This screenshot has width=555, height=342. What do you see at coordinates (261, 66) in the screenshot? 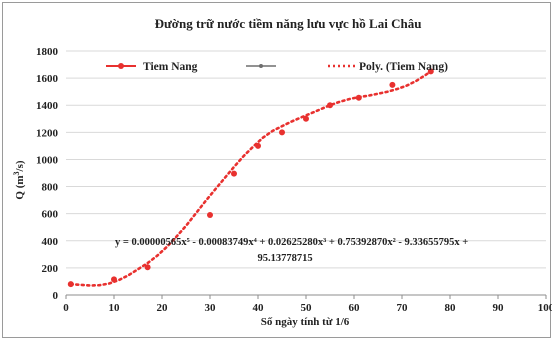
I see `legend-item-gray` at bounding box center [261, 66].